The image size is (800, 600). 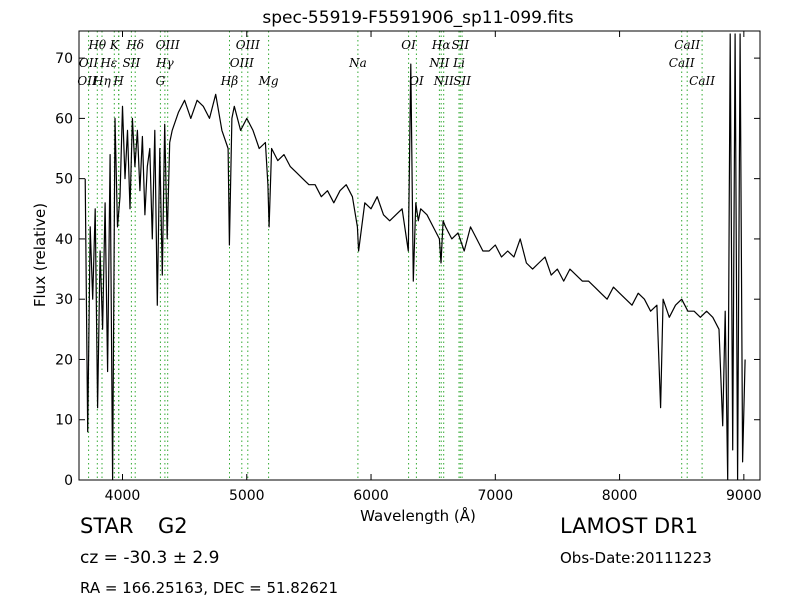 I want to click on x-tick-label: 7000, so click(x=495, y=496).